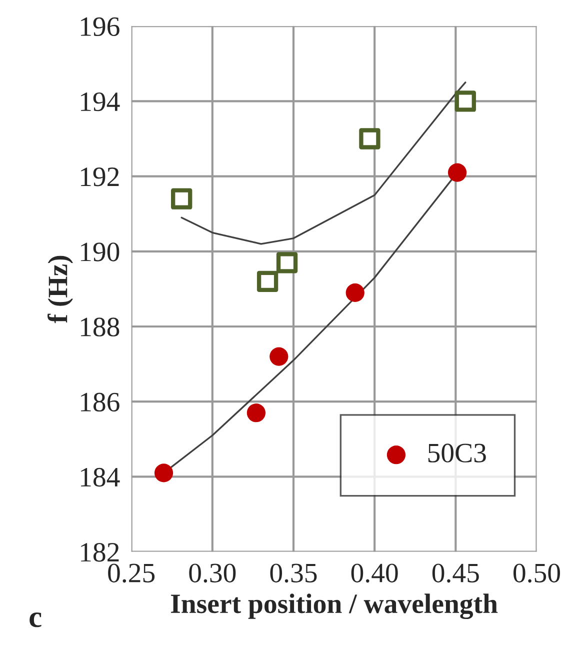  Describe the element at coordinates (100, 402) in the screenshot. I see `y-tick-label: 186` at that location.